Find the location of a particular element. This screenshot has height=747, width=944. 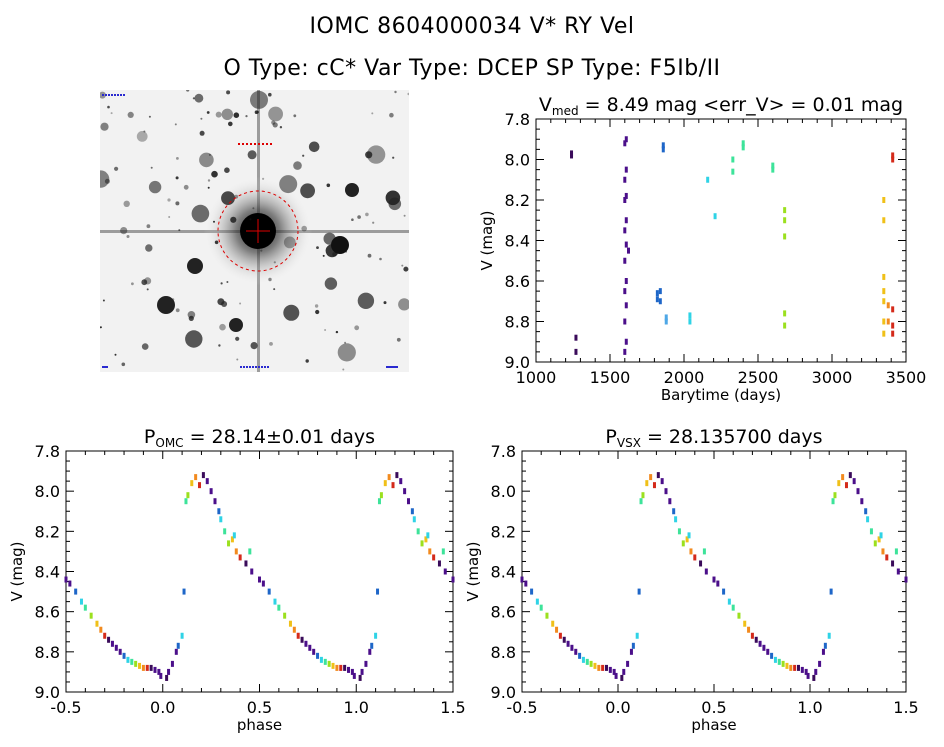

panel-title-value: = 8.49 mag <err_V> = 0.01 mag is located at coordinates (741, 105).